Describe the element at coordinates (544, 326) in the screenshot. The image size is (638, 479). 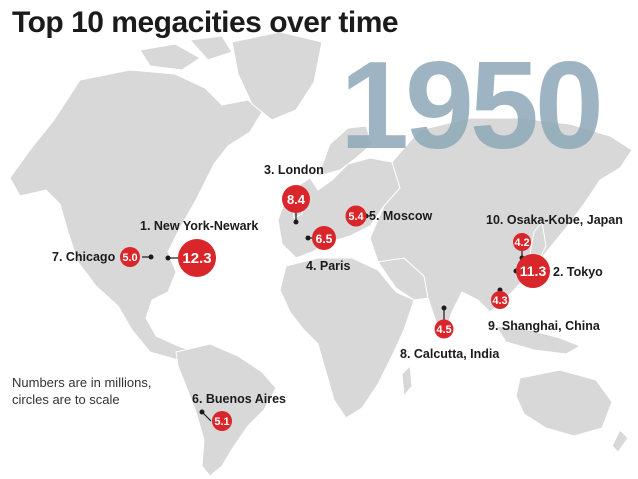
I see `shanghai-label: 9. Shanghai, China` at that location.